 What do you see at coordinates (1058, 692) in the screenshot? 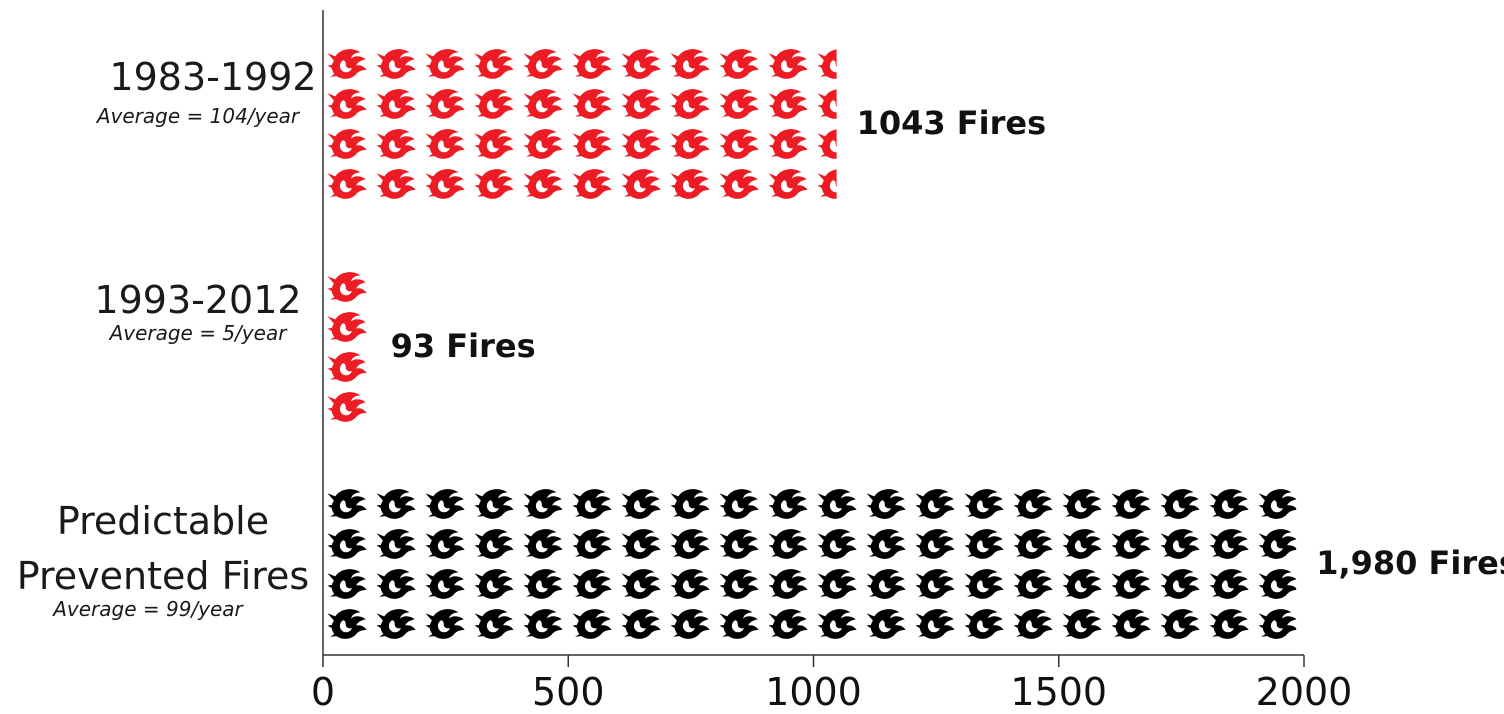
I see `x-tick-label: 1500` at bounding box center [1058, 692].